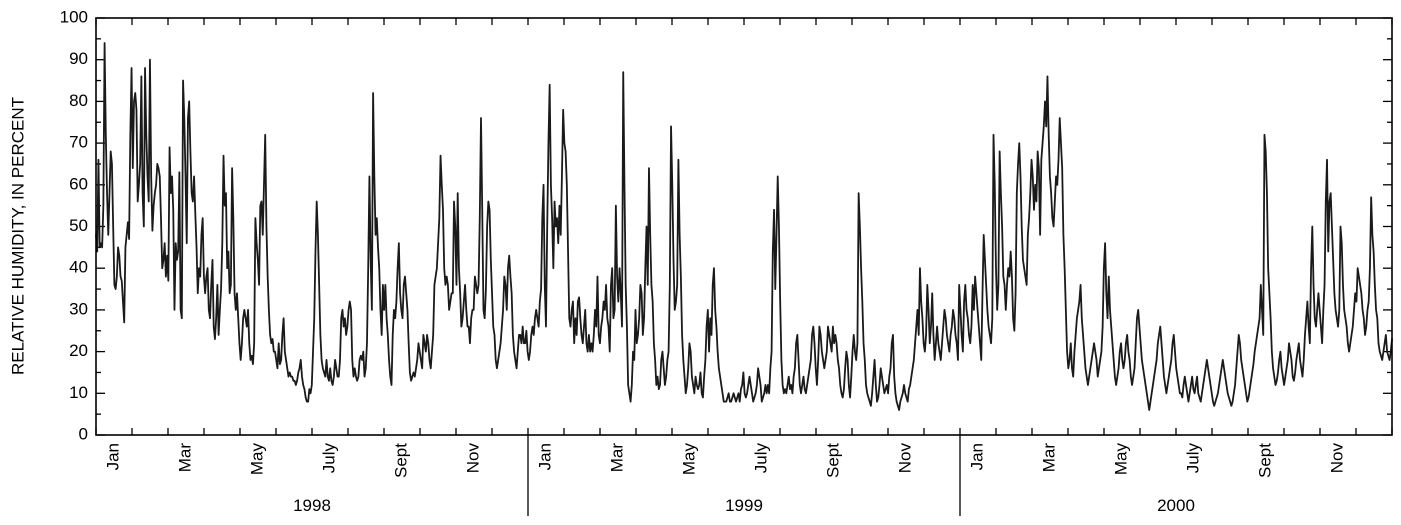 The image size is (1401, 525). I want to click on y-tick-label: 0, so click(83, 433).